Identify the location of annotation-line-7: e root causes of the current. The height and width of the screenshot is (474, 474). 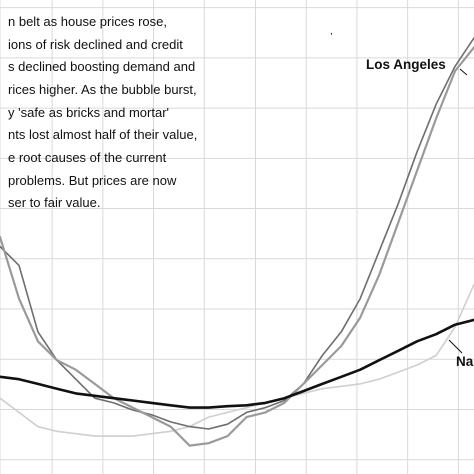
(87, 157).